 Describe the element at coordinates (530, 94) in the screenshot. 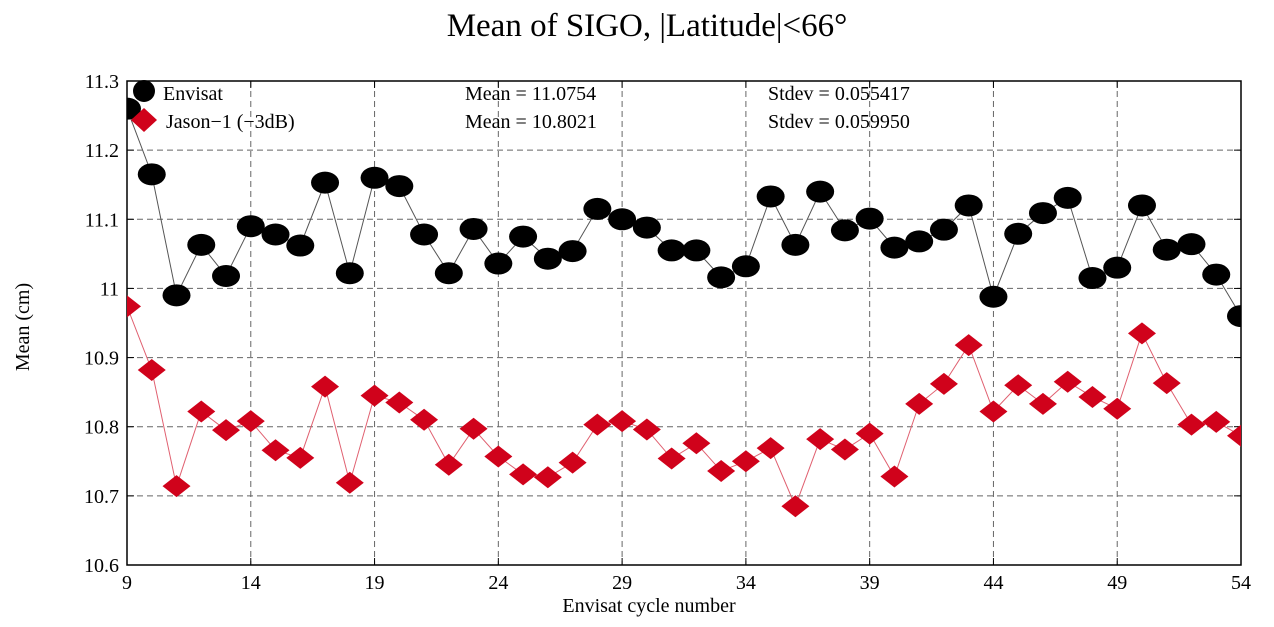

I see `envisat-mean: Mean = 11.0754` at that location.